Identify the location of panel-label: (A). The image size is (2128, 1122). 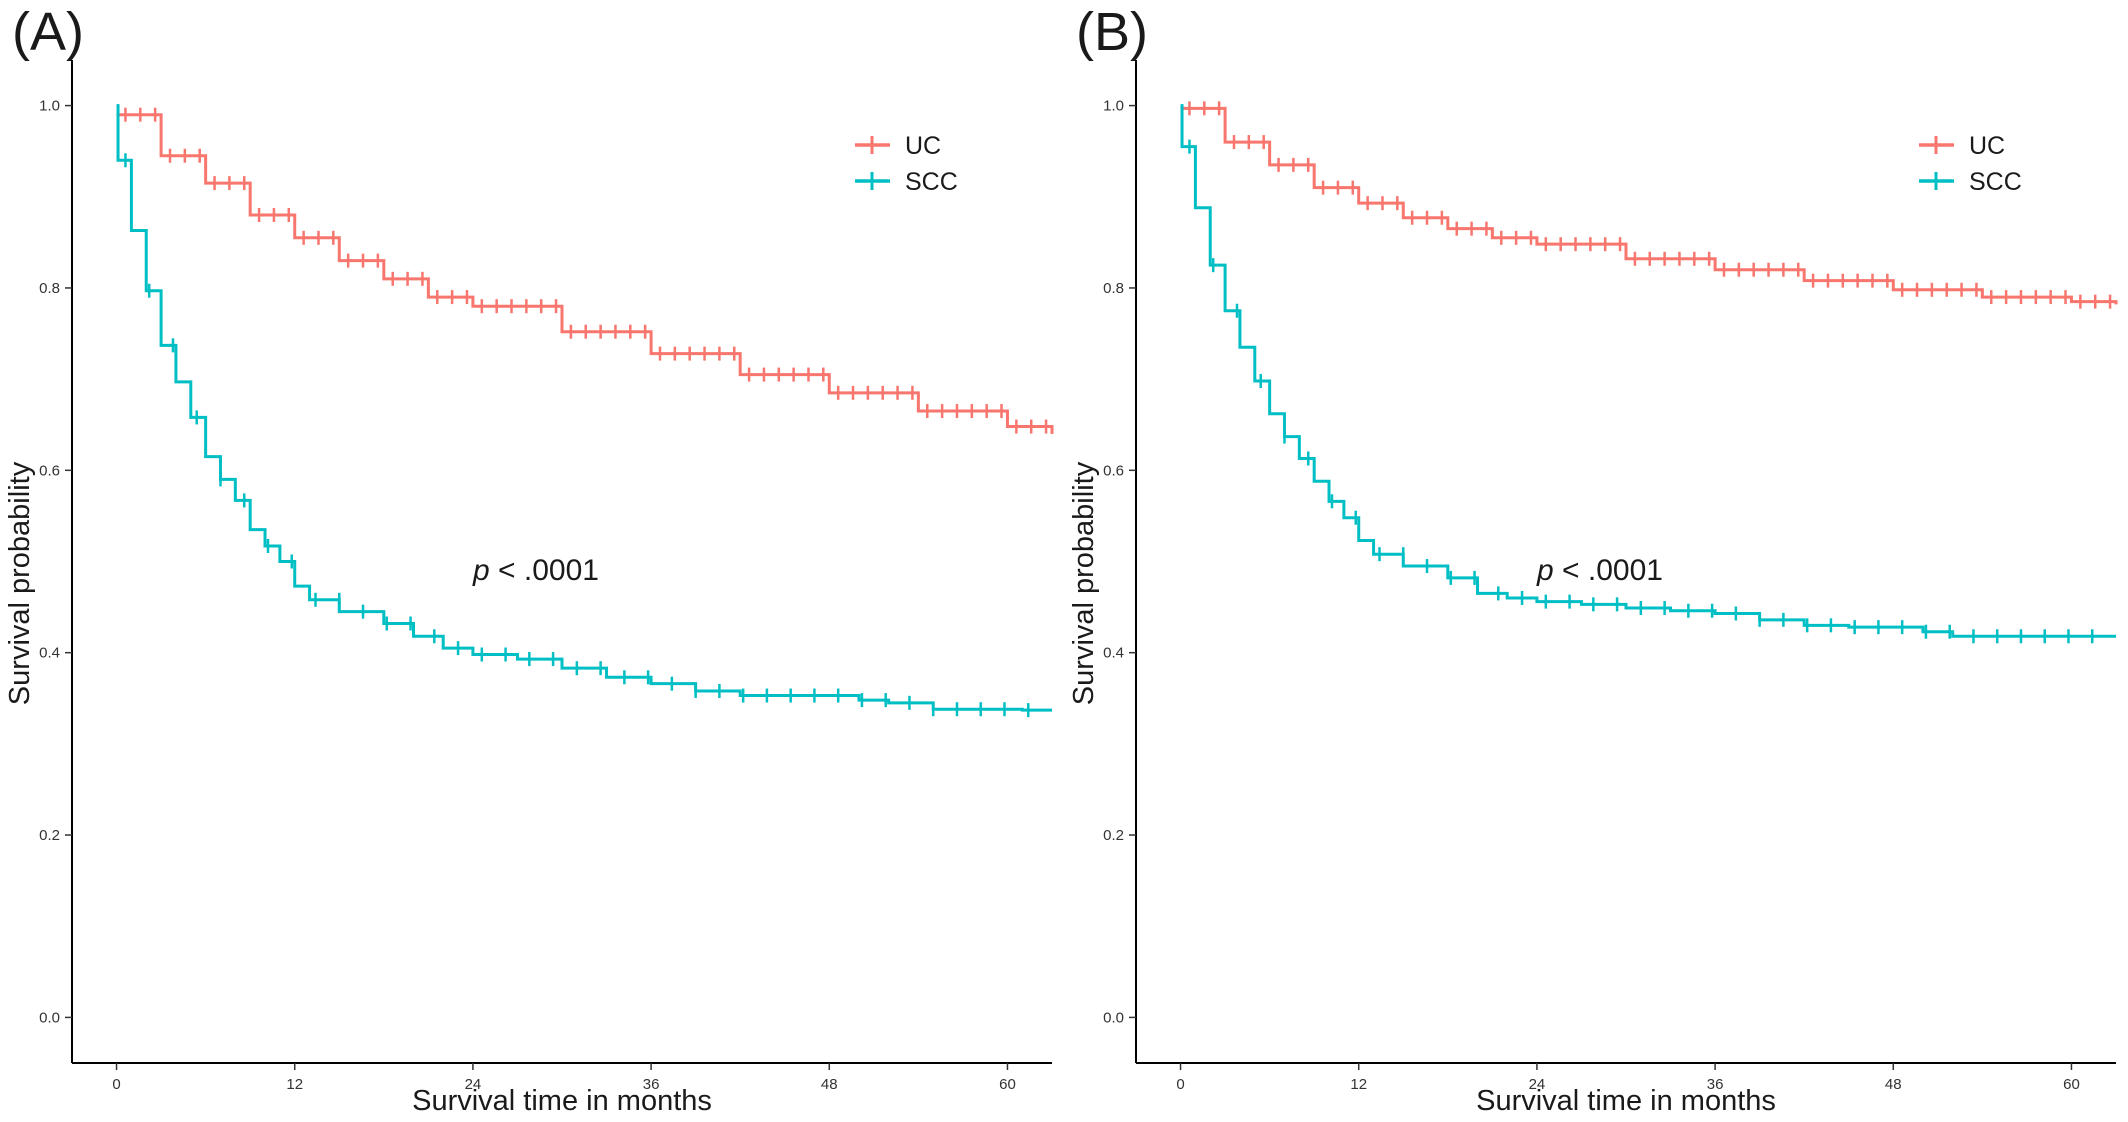
(48, 32).